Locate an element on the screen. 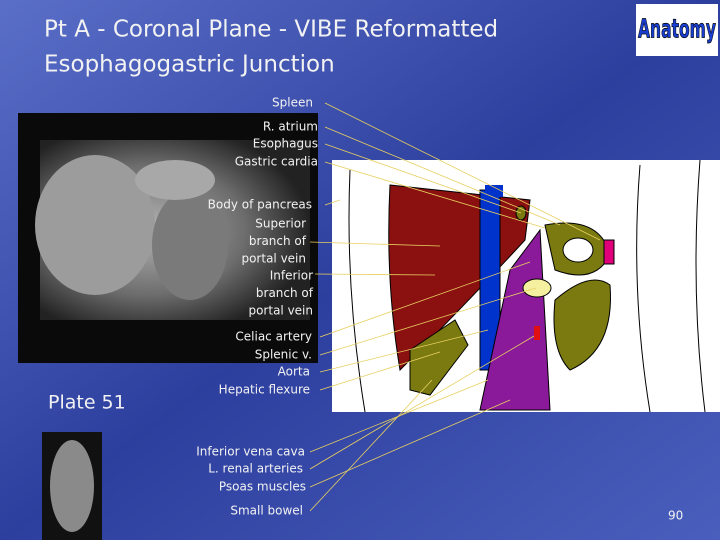  label: Spleen is located at coordinates (292, 103).